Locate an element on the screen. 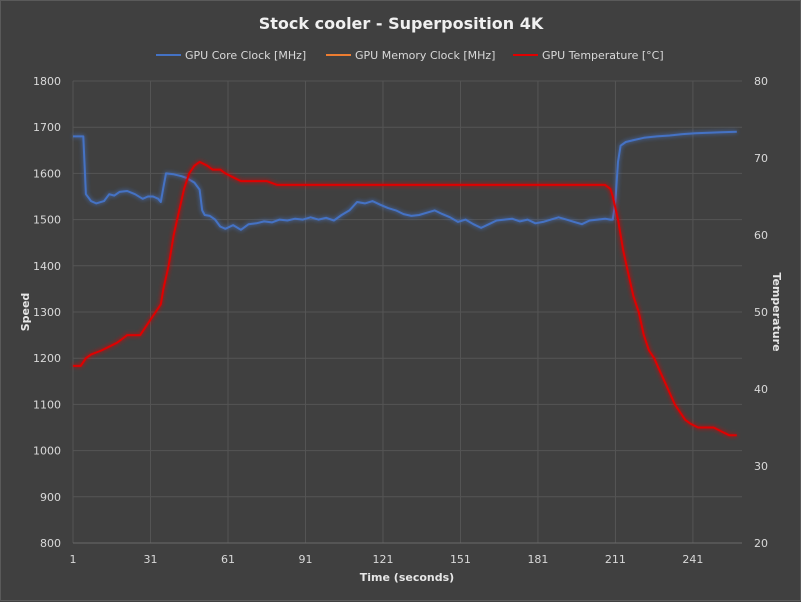 The image size is (801, 602). y-tick-label: 1700 is located at coordinates (47, 127).